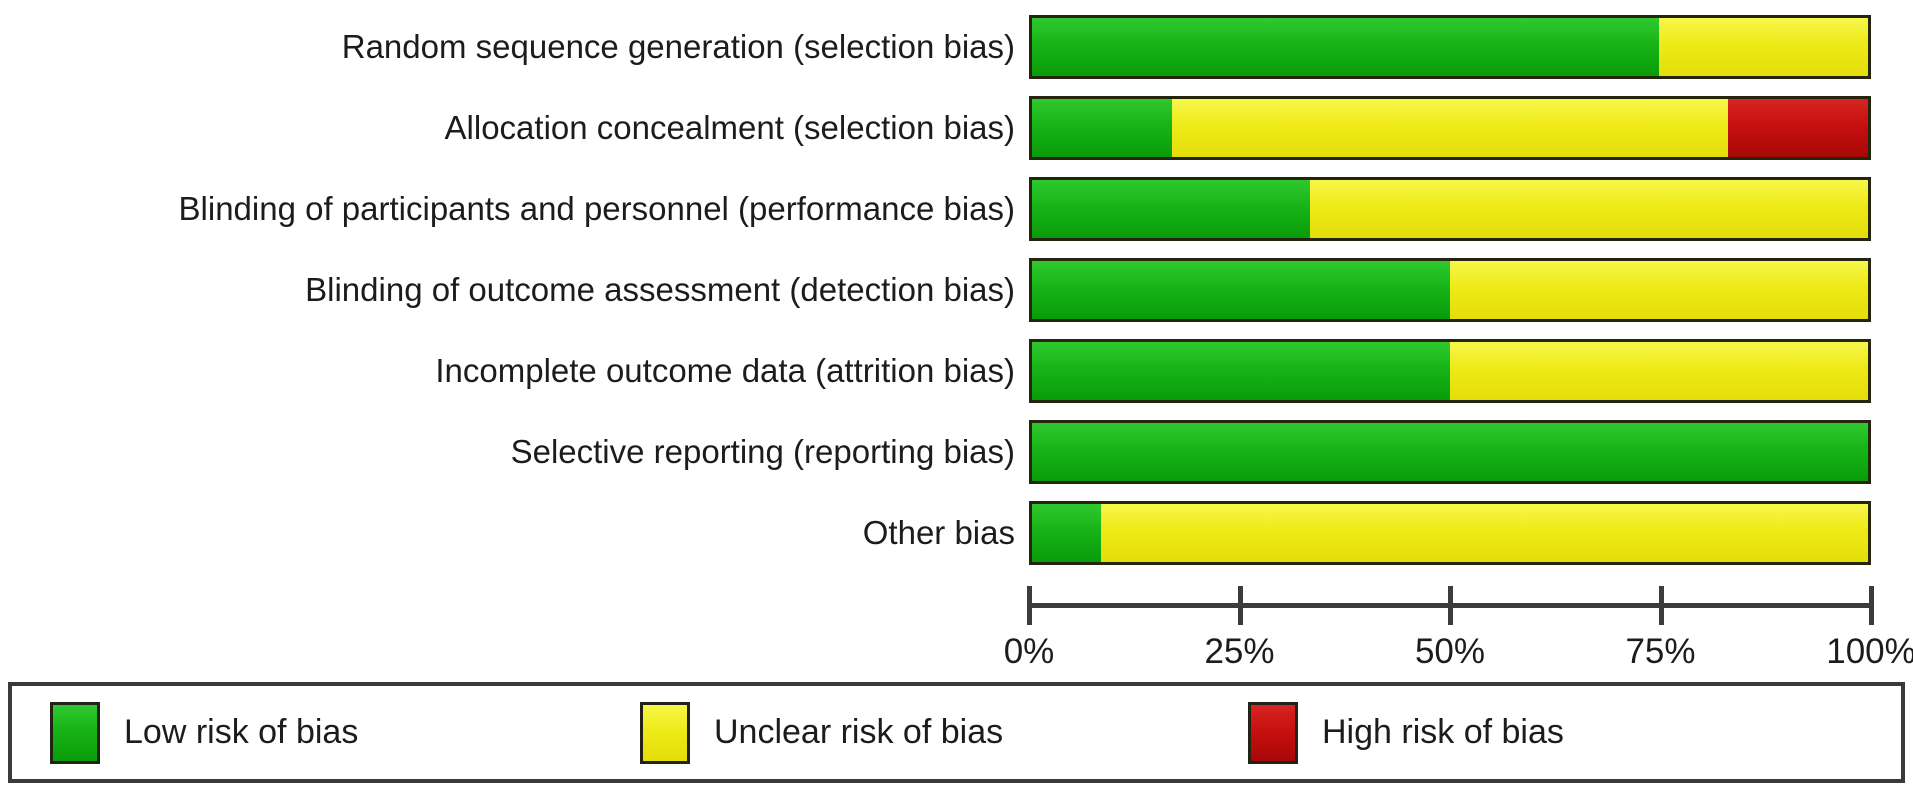 The image size is (1913, 791). What do you see at coordinates (665, 732) in the screenshot?
I see `legend-swatch-unclear-risk` at bounding box center [665, 732].